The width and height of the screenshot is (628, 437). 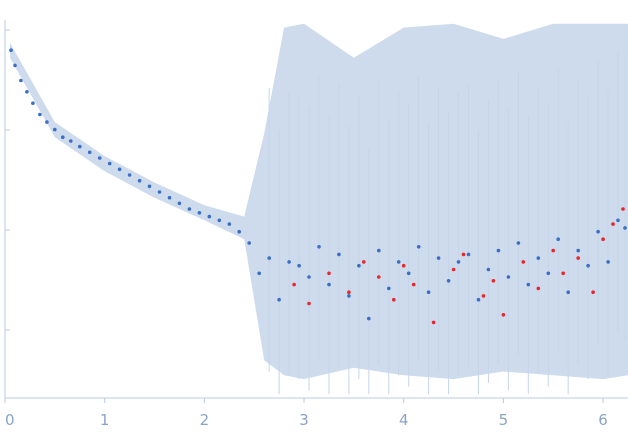 I want to click on x-tick-label: 4, so click(x=404, y=420).